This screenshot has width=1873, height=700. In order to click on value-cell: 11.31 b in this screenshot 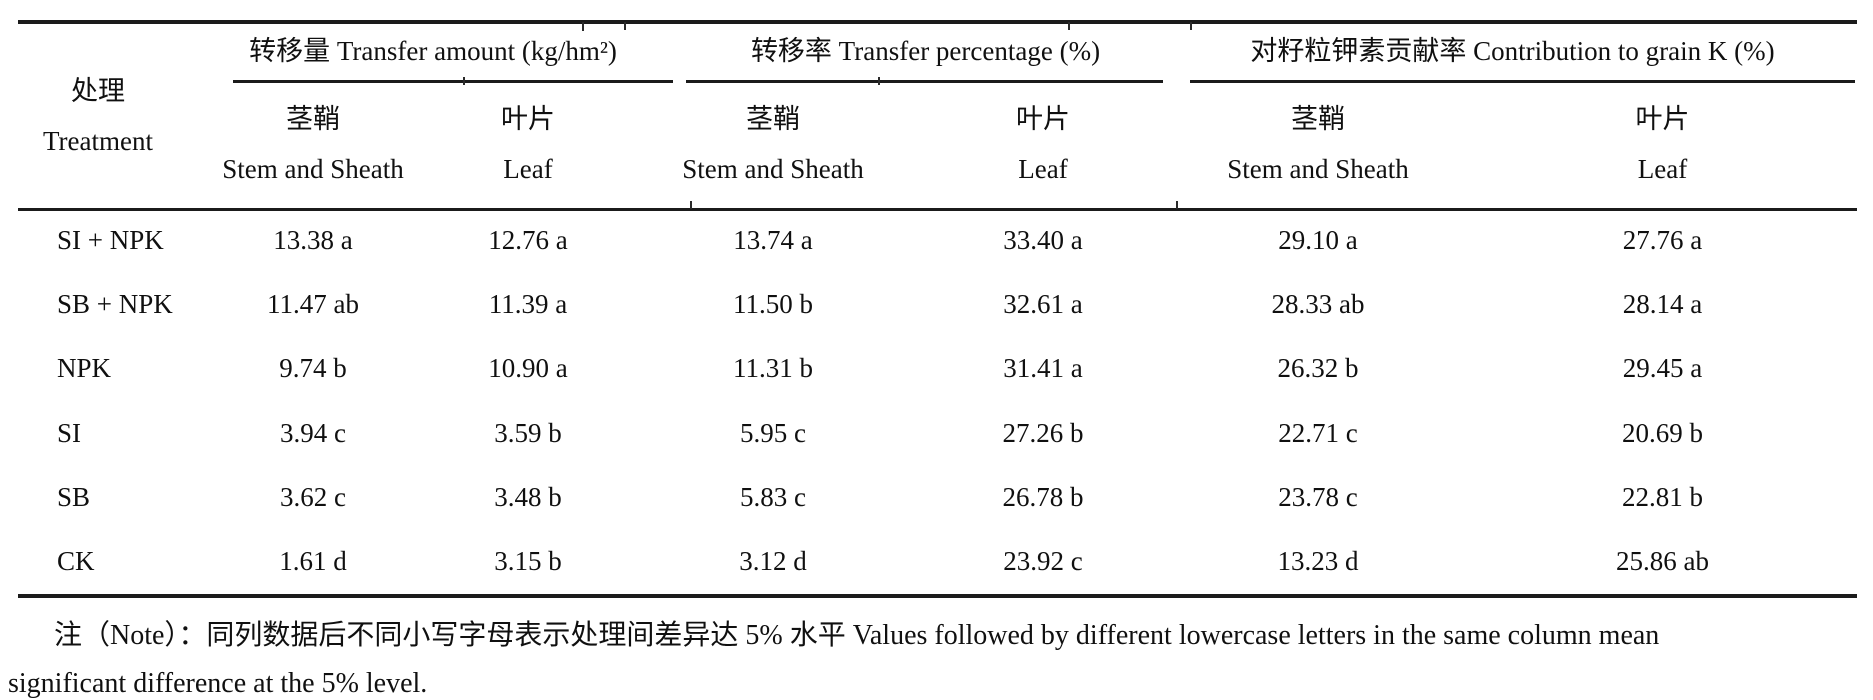, I will do `click(773, 368)`.